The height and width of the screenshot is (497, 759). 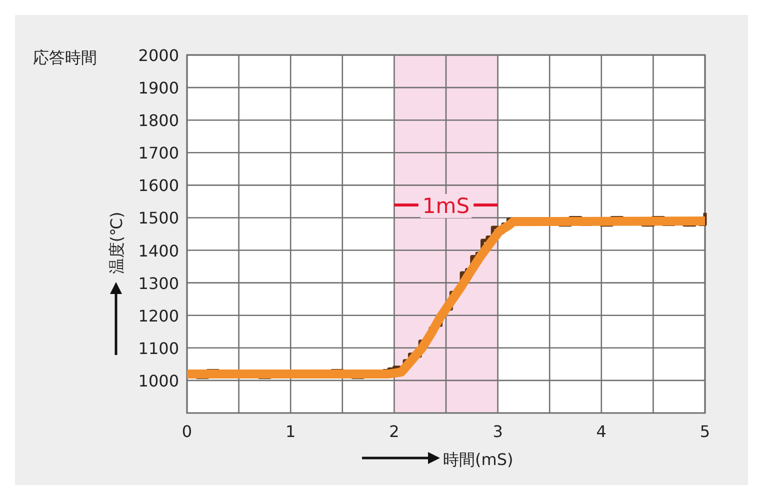 I want to click on x-tick-label: 1, so click(x=291, y=431).